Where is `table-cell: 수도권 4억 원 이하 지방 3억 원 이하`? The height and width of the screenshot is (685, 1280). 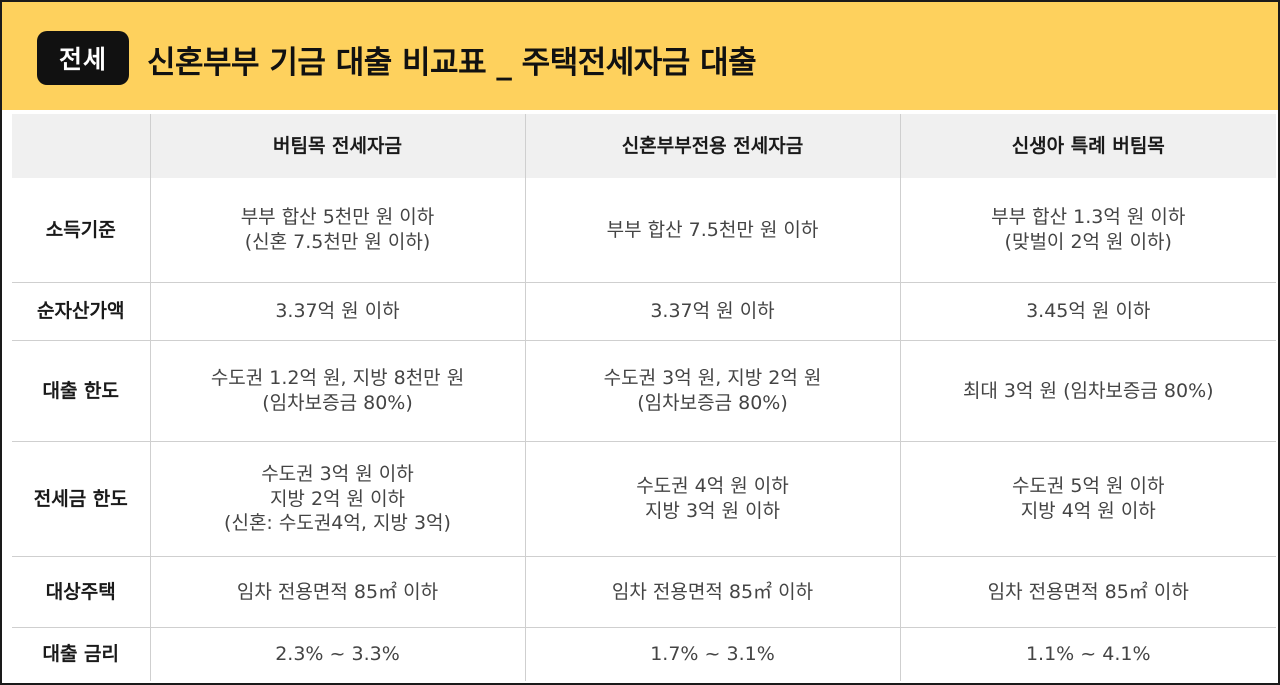
table-cell: 수도권 4억 원 이하 지방 3억 원 이하 is located at coordinates (712, 499).